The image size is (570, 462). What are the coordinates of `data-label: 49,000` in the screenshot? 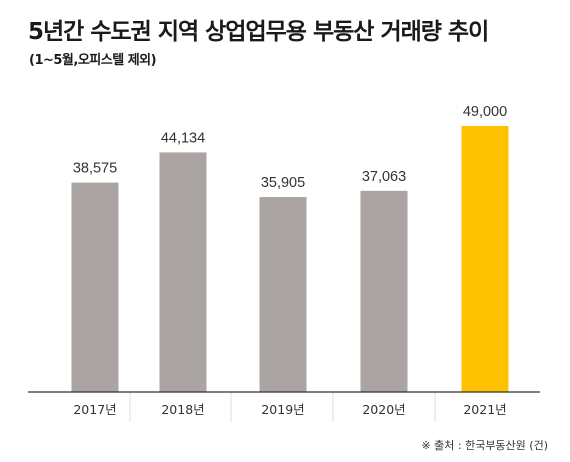 It's located at (485, 112).